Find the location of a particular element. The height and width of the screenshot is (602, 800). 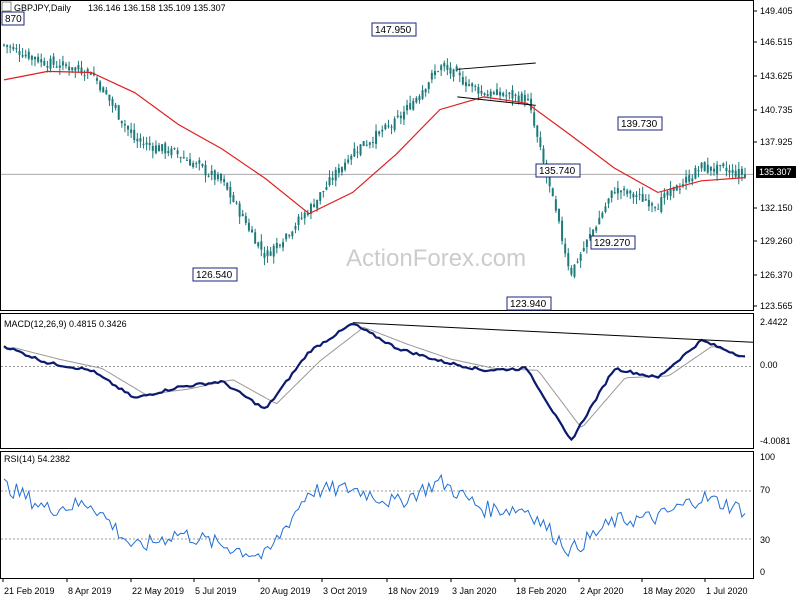

macd-tick-label: 0.00 is located at coordinates (769, 365).